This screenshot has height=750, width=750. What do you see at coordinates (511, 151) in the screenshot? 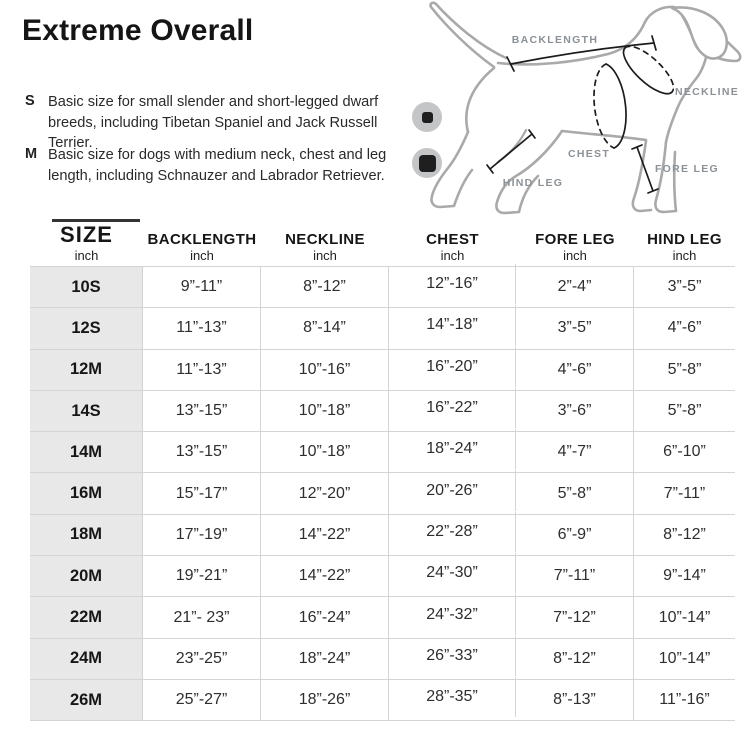
I see `hind-leg-arrow` at bounding box center [511, 151].